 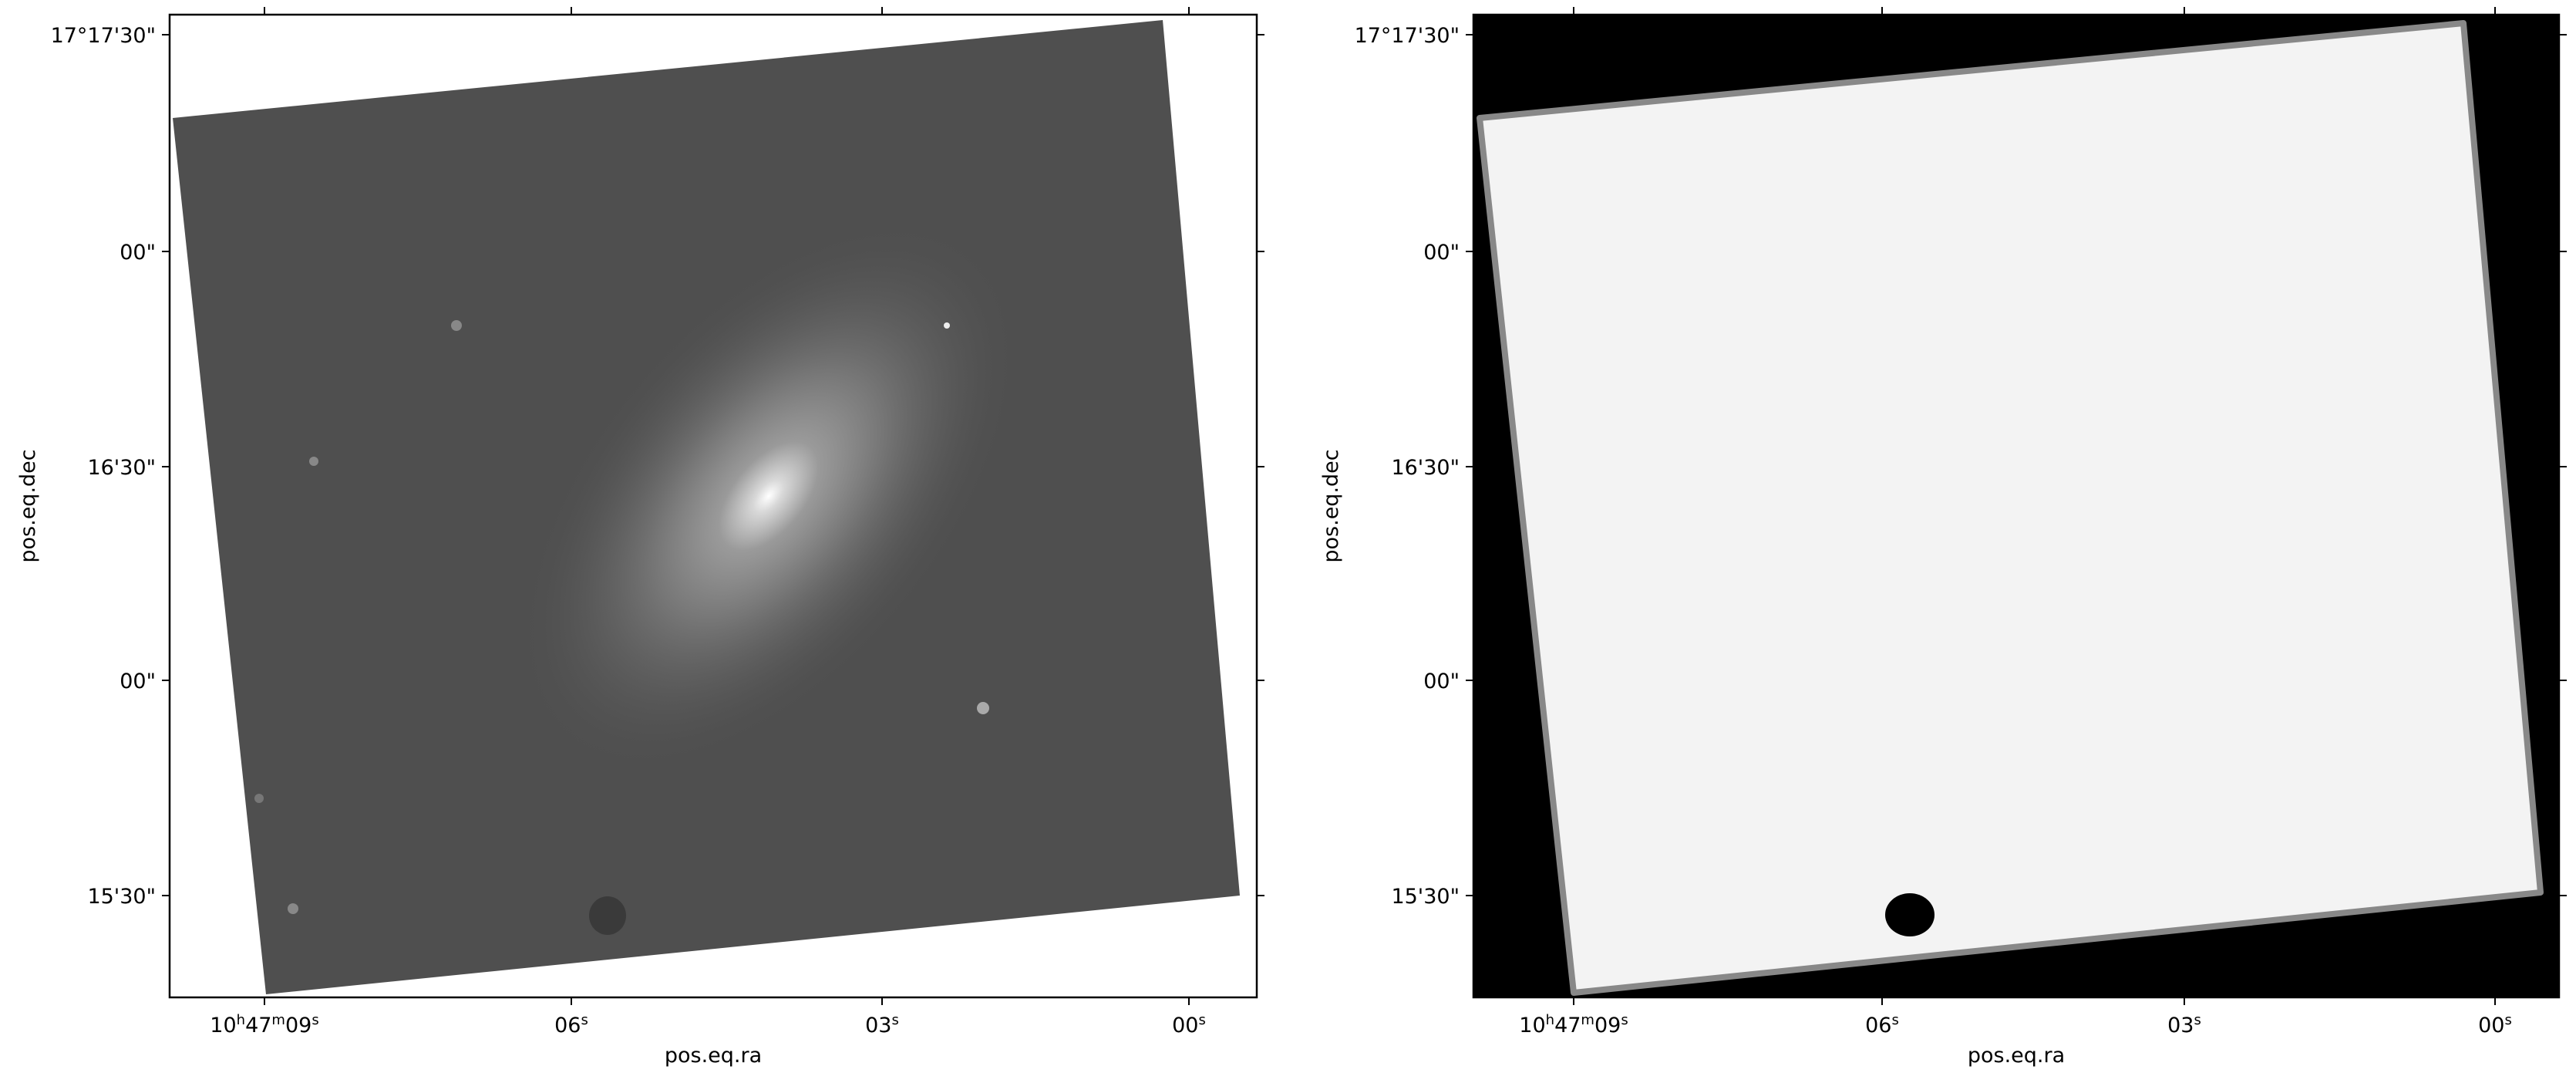 What do you see at coordinates (1910, 914) in the screenshot?
I see `masked-hole` at bounding box center [1910, 914].